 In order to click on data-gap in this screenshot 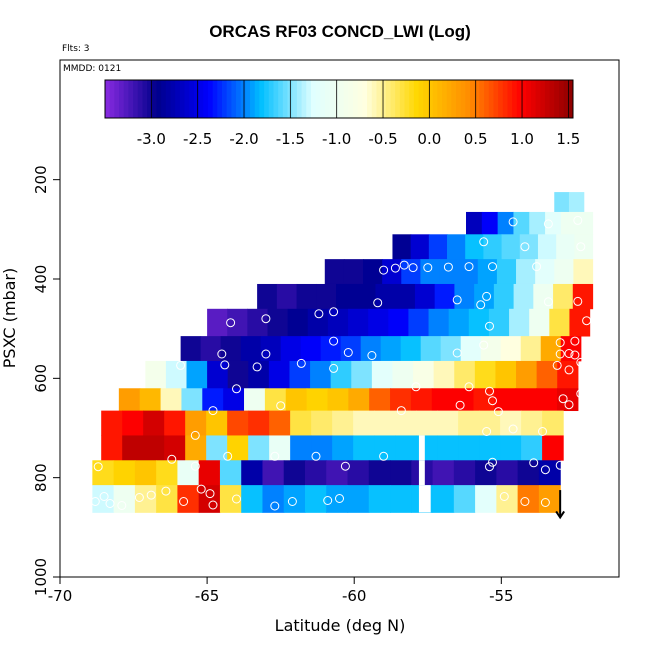, I will do `click(421, 473)`.